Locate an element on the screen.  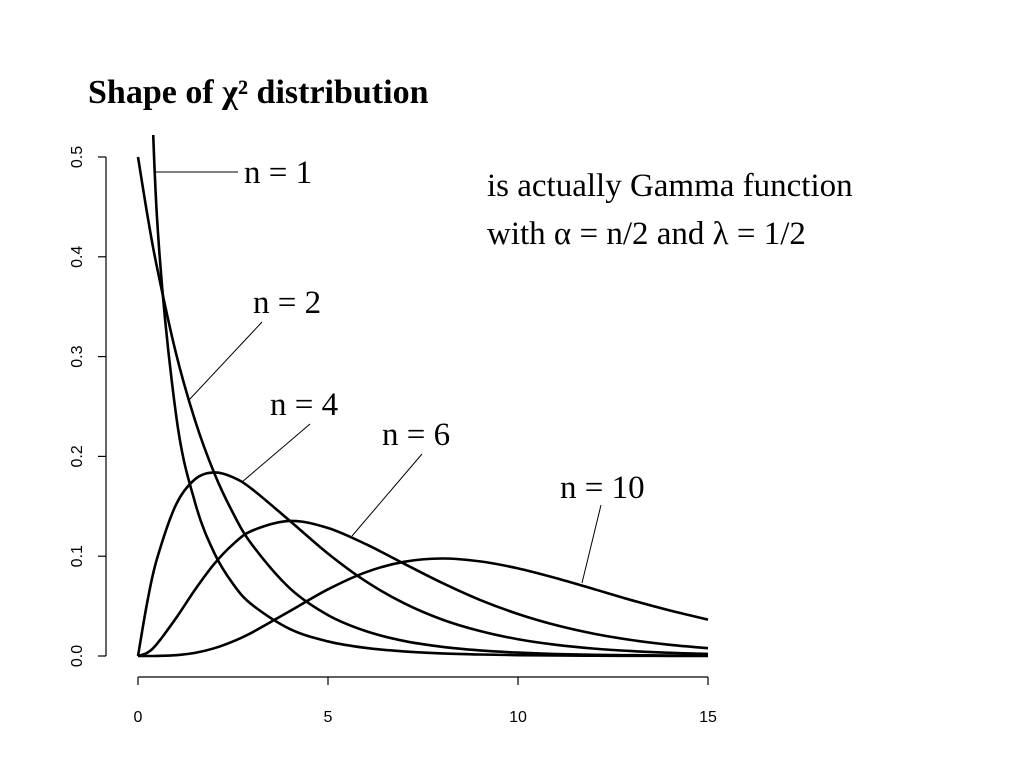
x-tick-label: 10 is located at coordinates (518, 717).